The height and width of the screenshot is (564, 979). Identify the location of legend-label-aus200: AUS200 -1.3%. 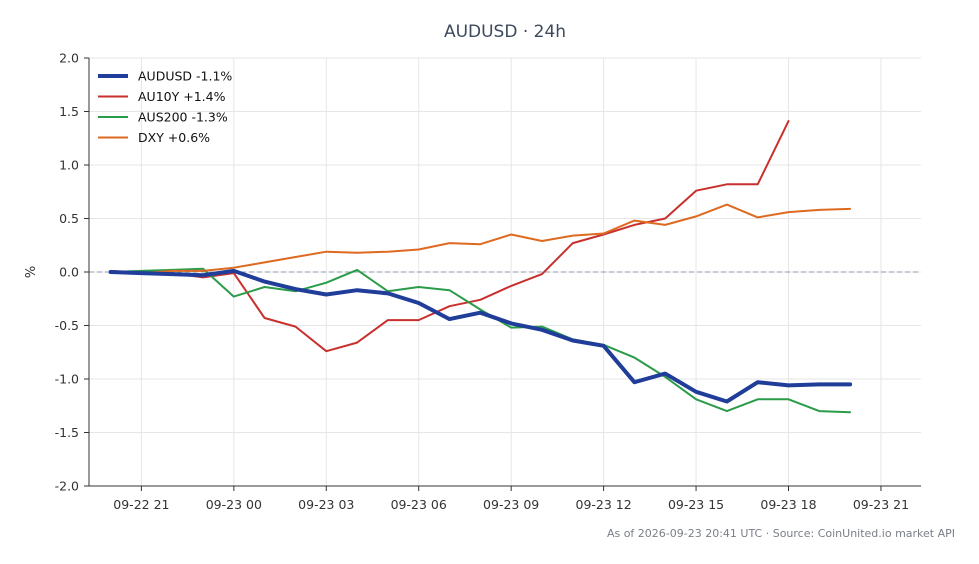
(183, 117).